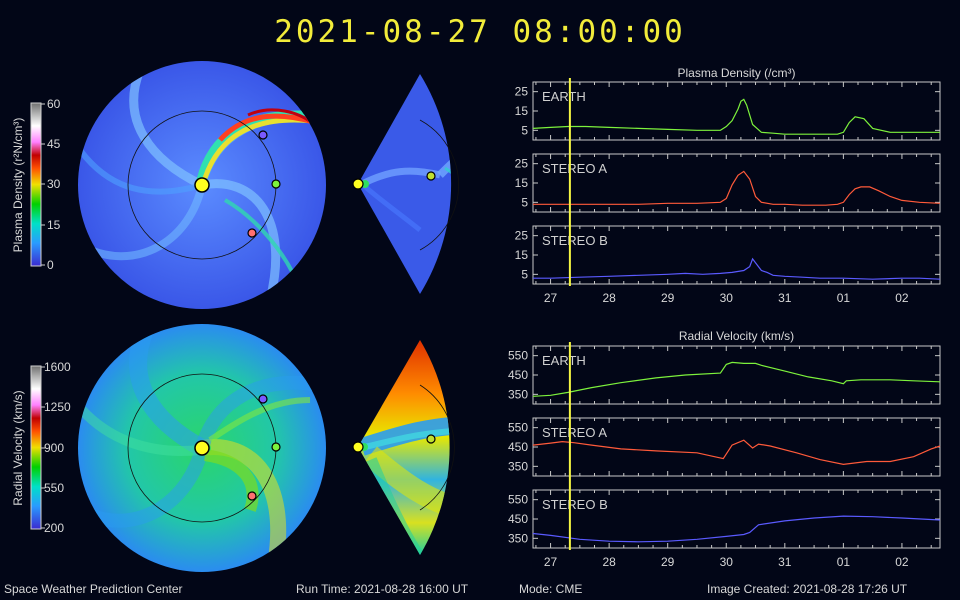  What do you see at coordinates (736, 73) in the screenshot?
I see `chart-title: Plasma Density (/cm³)` at bounding box center [736, 73].